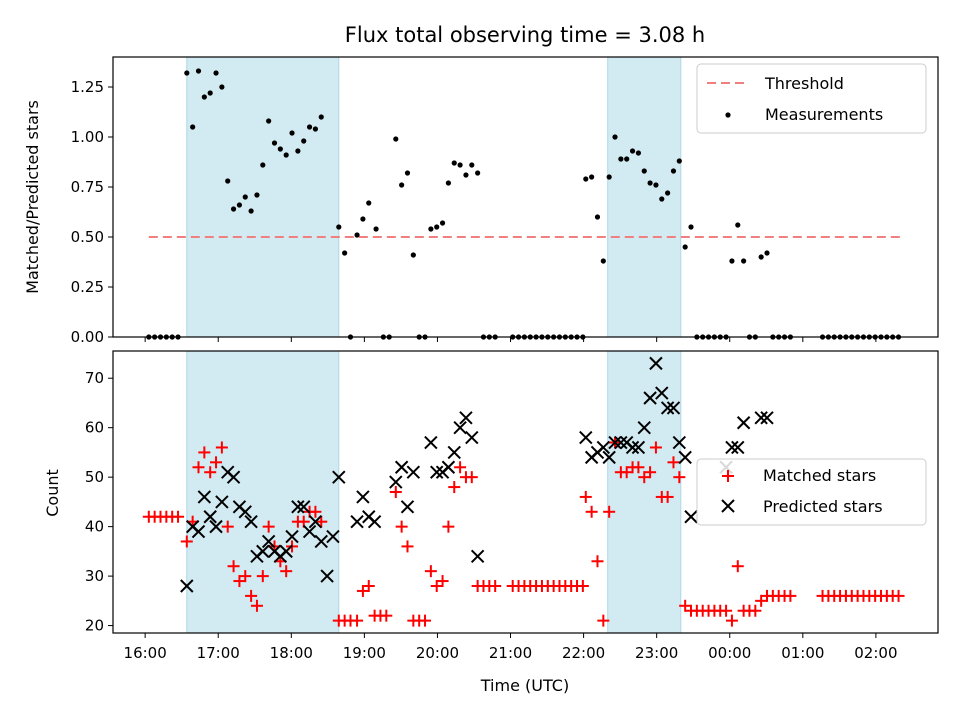  I want to click on y-tick-label: 40, so click(94, 527).